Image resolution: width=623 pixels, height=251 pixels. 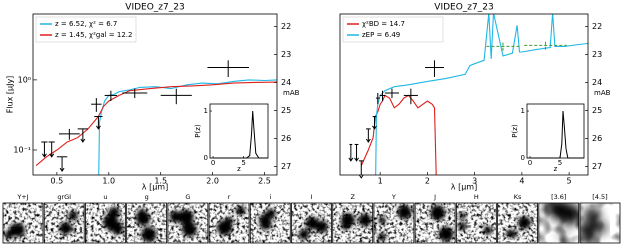 I want to click on stamp-label: I, so click(x=312, y=197).